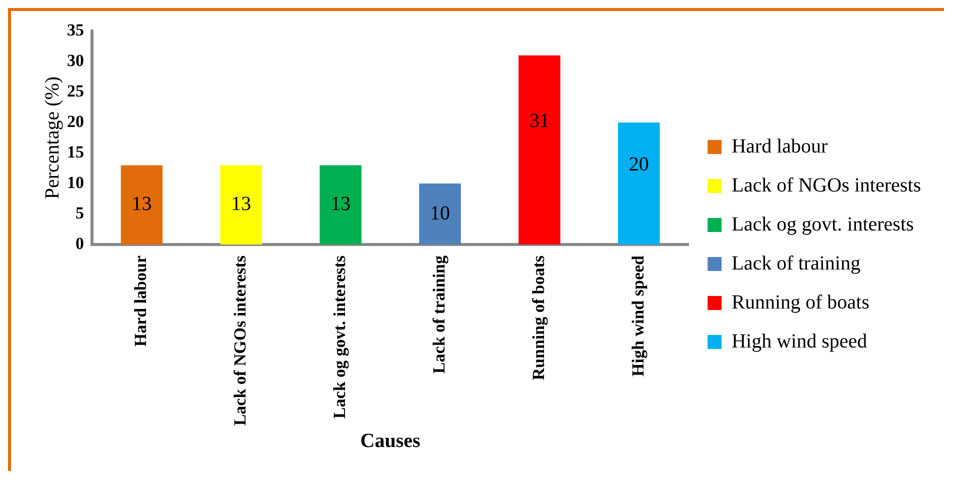  I want to click on data-label: 20, so click(638, 164).